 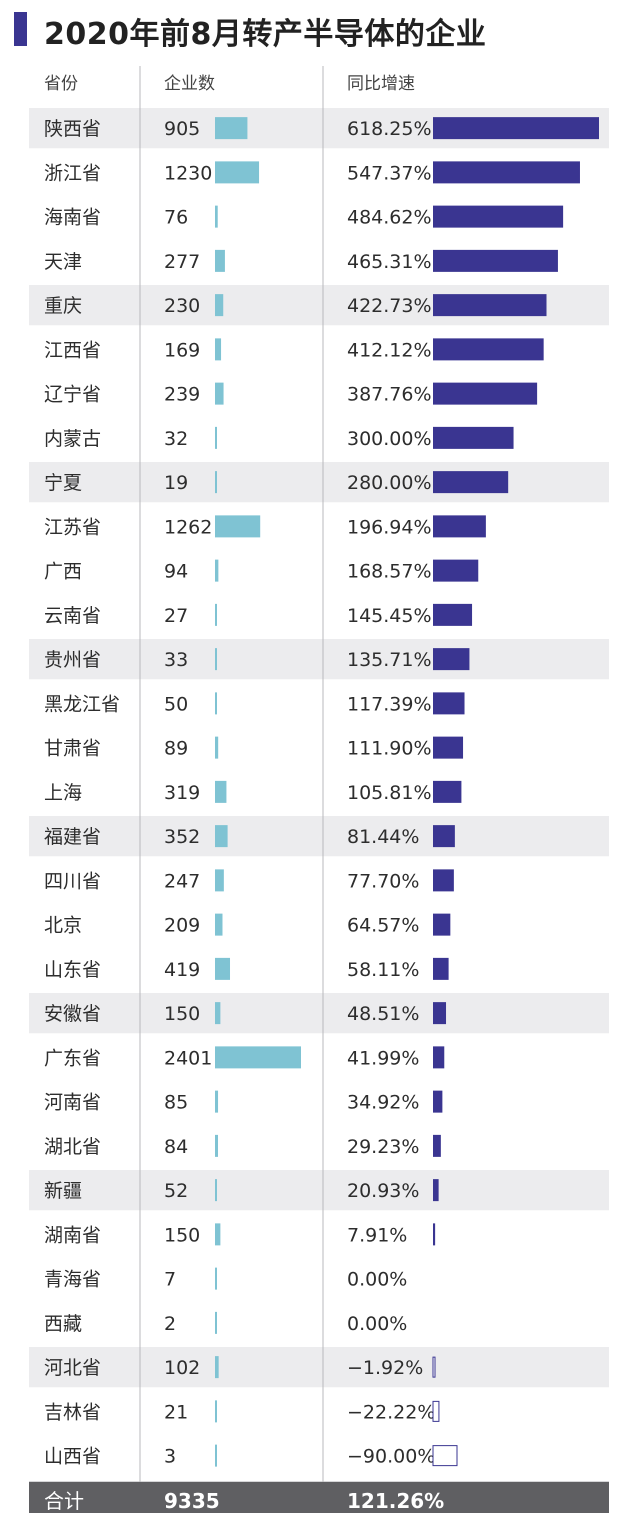 What do you see at coordinates (182, 395) in the screenshot?
I see `count-label: 239` at bounding box center [182, 395].